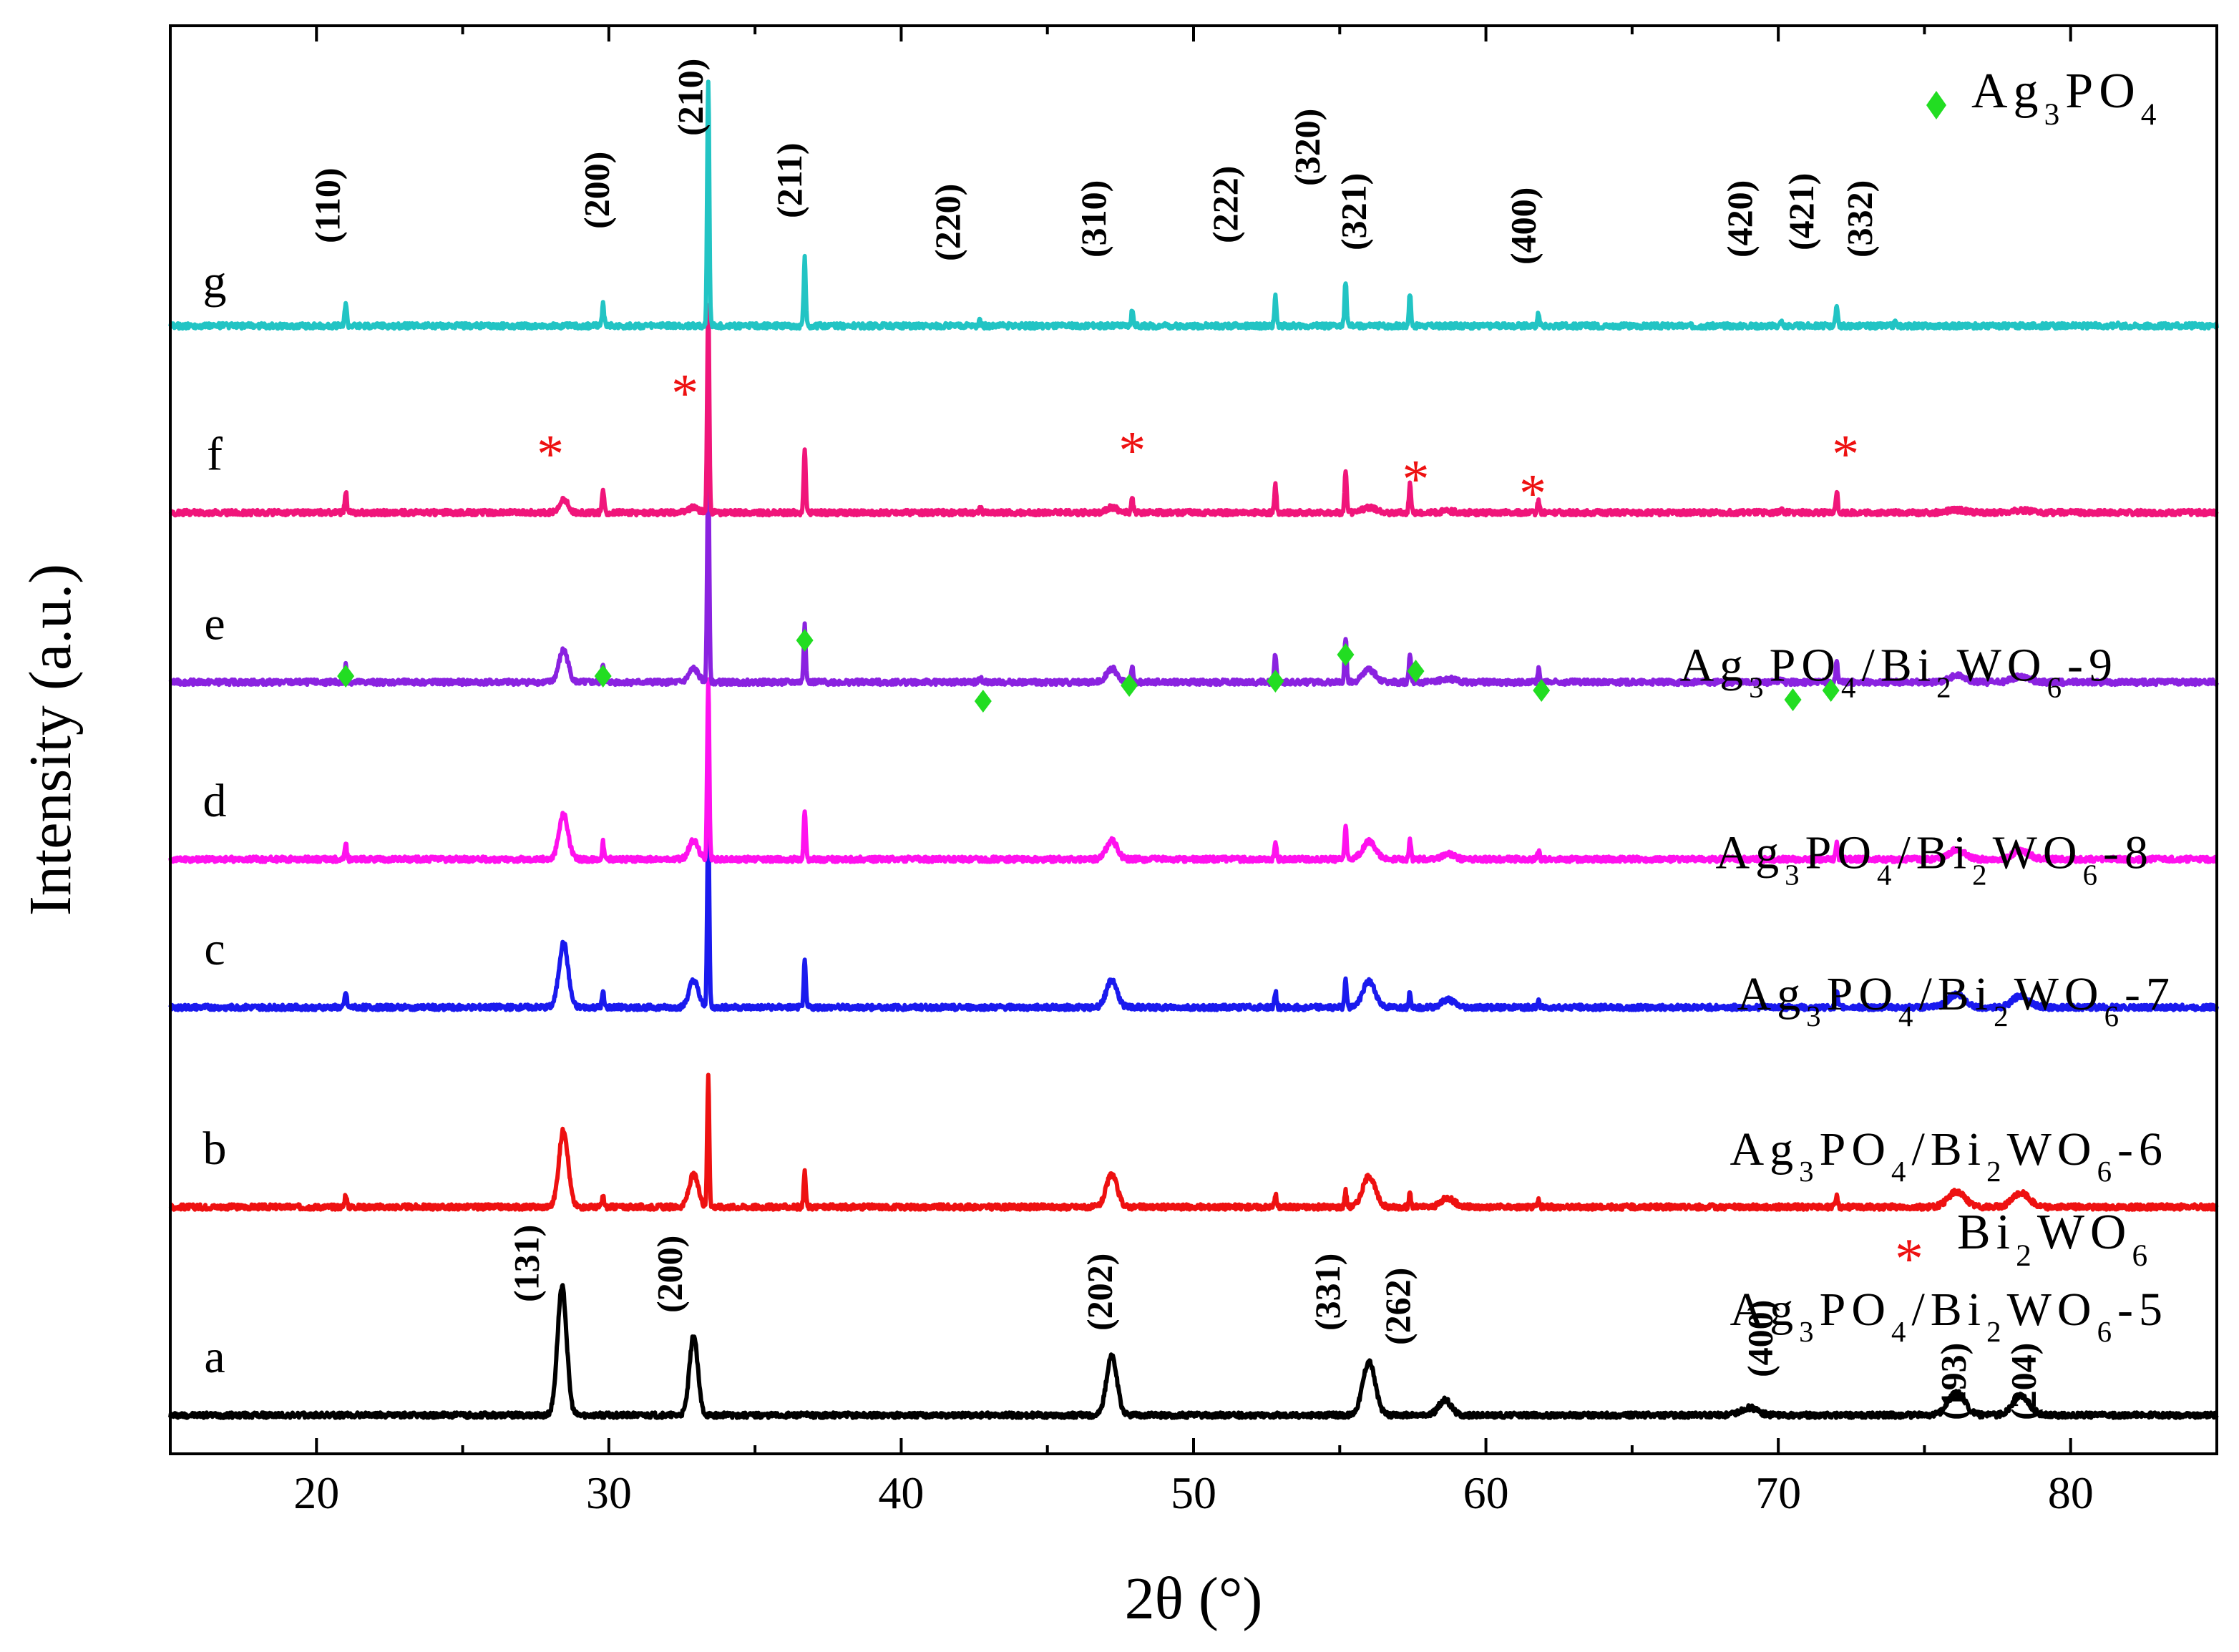 The width and height of the screenshot is (2239, 1652). I want to click on label-text: -5, so click(2142, 1310).